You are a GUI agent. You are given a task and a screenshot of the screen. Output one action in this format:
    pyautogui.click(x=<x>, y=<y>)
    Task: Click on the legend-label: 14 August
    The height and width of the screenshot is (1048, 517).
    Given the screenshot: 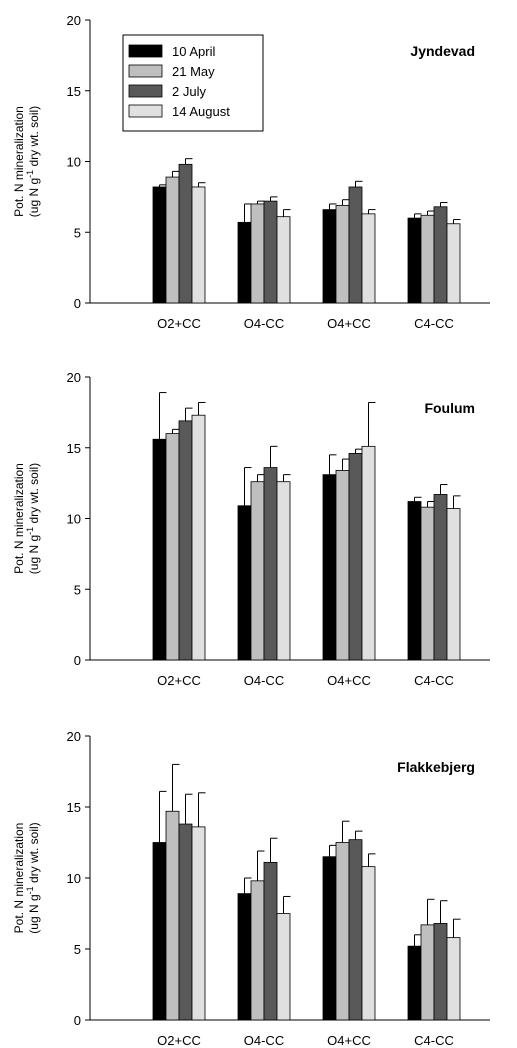 What is the action you would take?
    pyautogui.click(x=201, y=111)
    